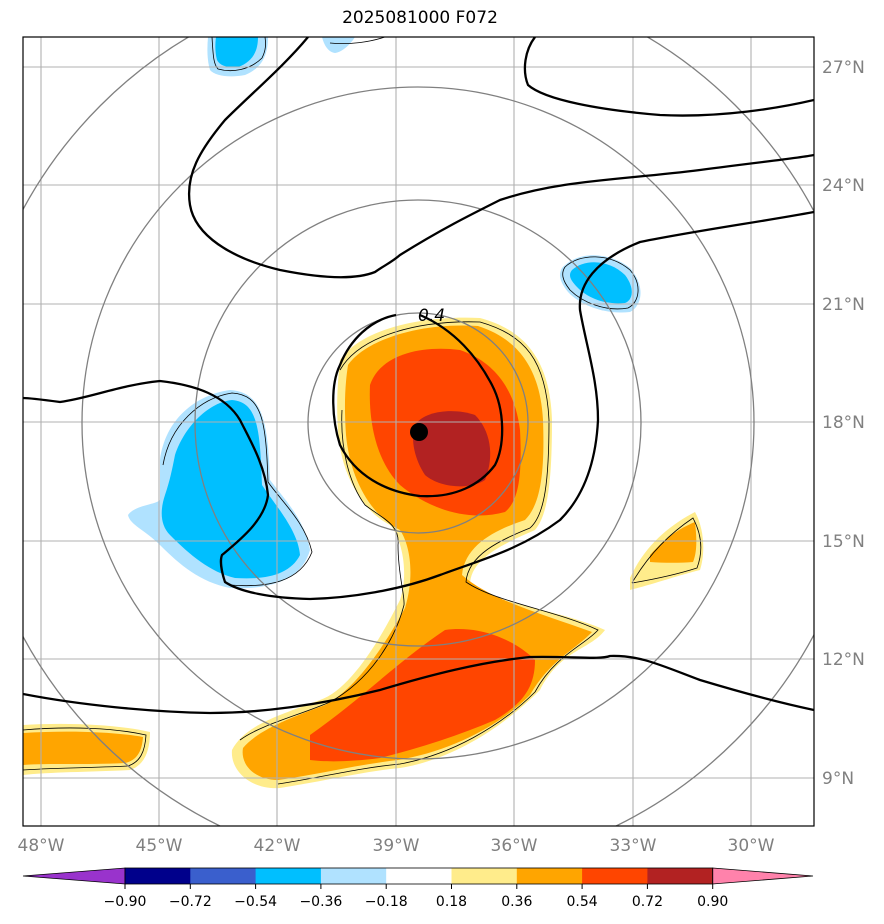 The image size is (884, 924). What do you see at coordinates (647, 902) in the screenshot?
I see `colorbar-tick-label: 0.72` at bounding box center [647, 902].